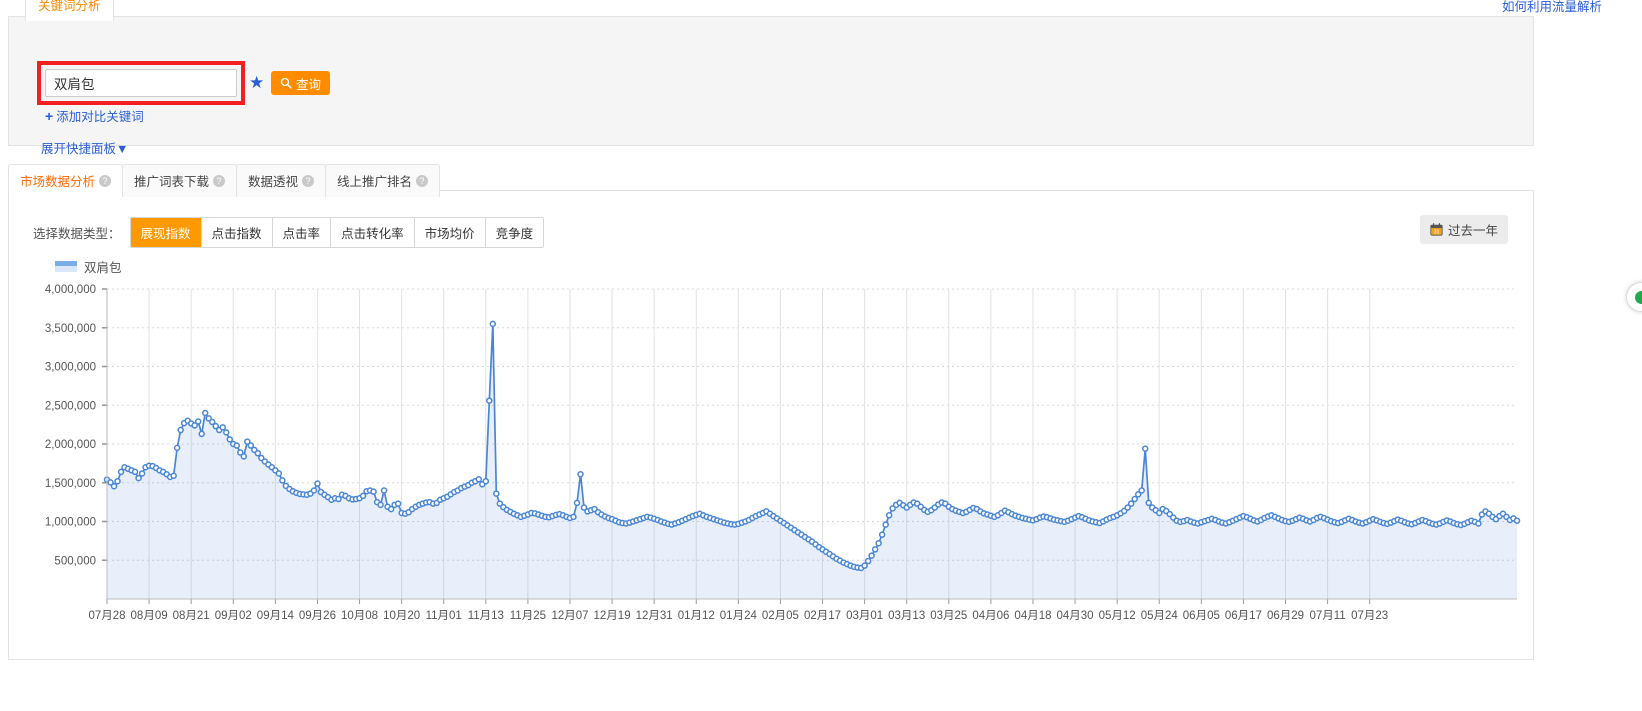 The height and width of the screenshot is (711, 1642). I want to click on date-range-button: 31 过去一年, so click(1463, 229).